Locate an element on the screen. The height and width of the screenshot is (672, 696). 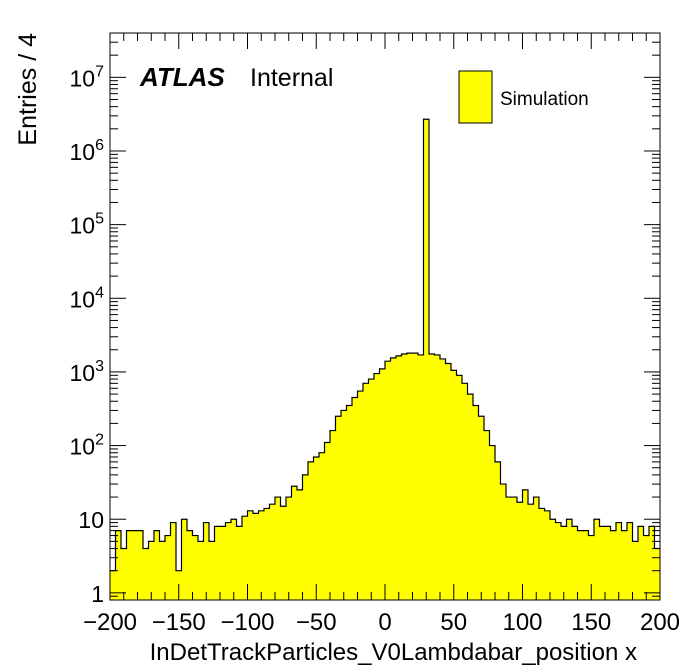
x-tick-label: 0 is located at coordinates (384, 622).